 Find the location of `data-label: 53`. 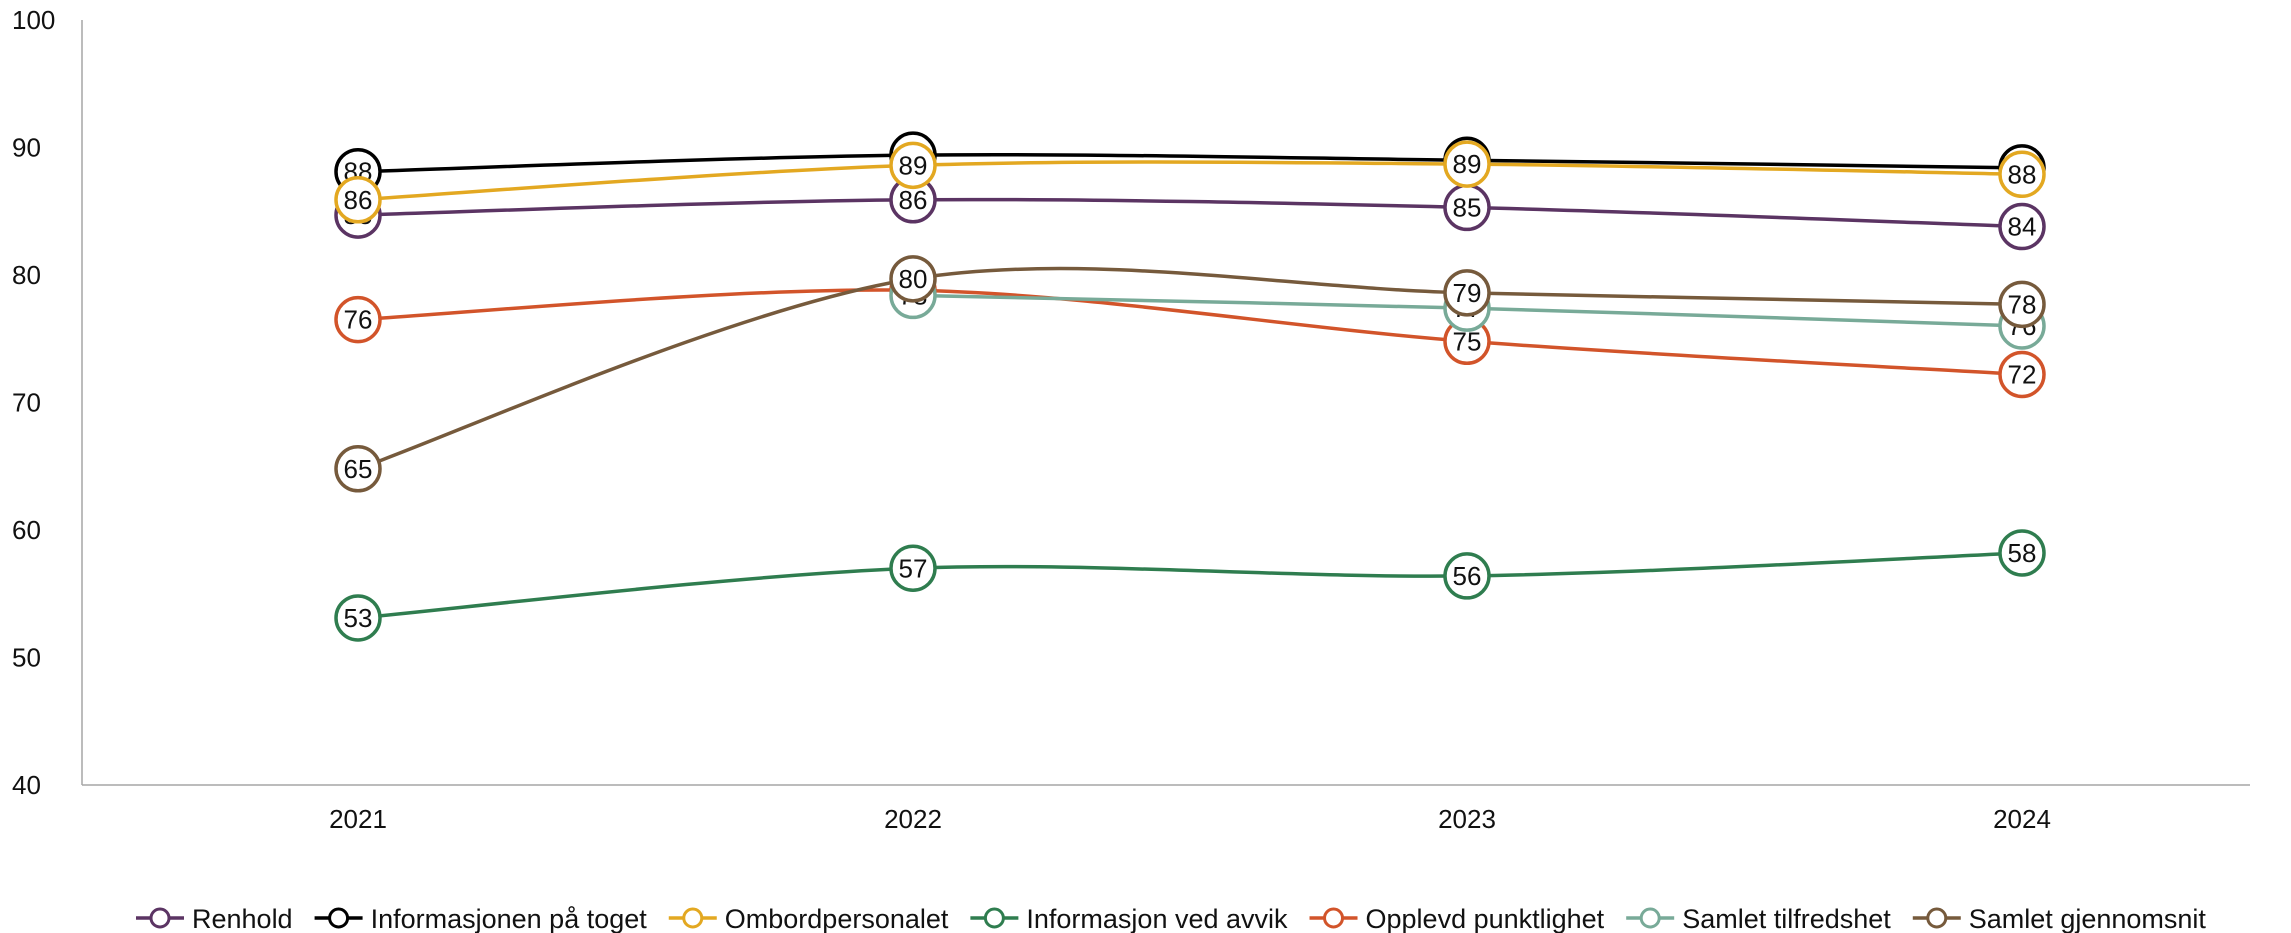

data-label: 53 is located at coordinates (358, 618).